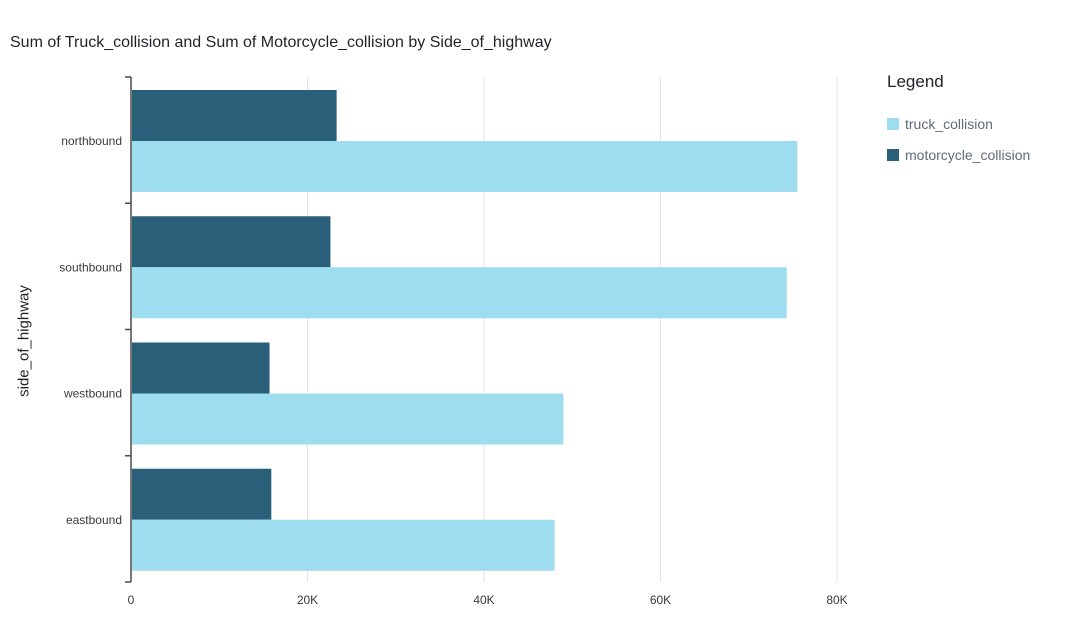  What do you see at coordinates (202, 494) in the screenshot?
I see `bar-motorcycle-collision-eastbound` at bounding box center [202, 494].